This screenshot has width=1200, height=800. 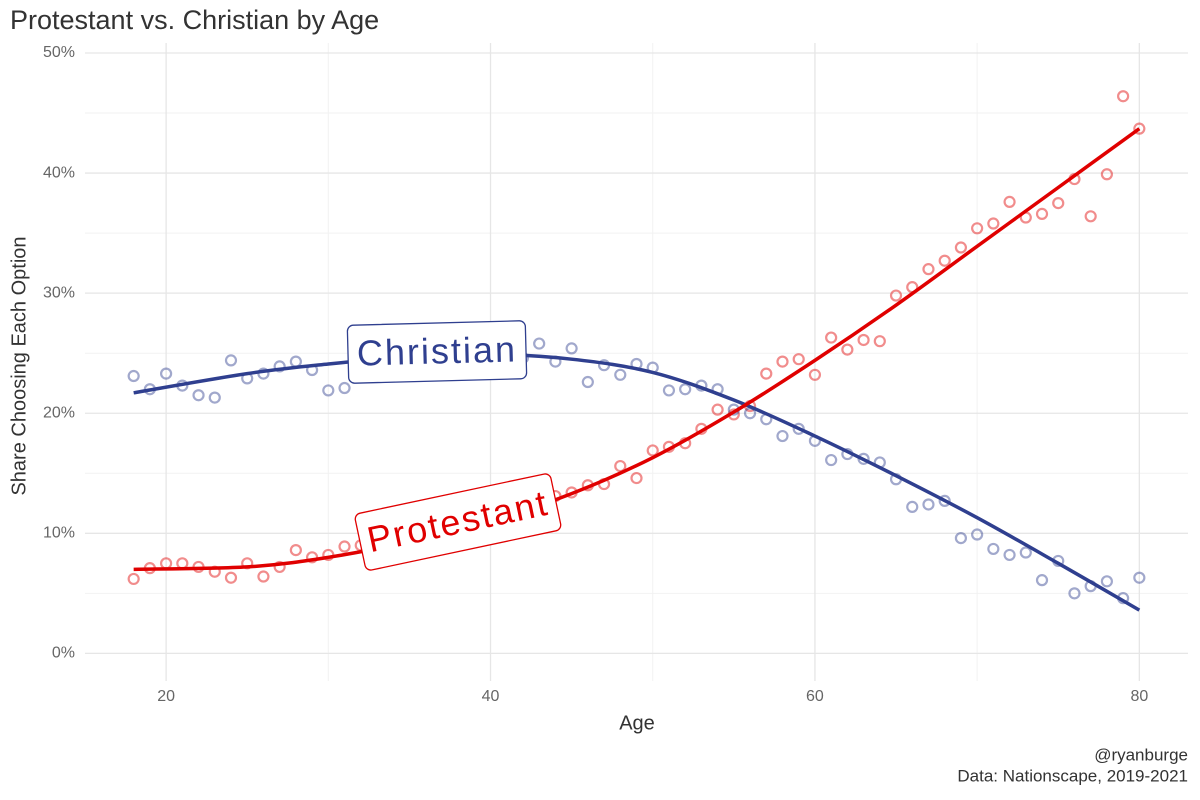 What do you see at coordinates (637, 723) in the screenshot?
I see `x-axis-label: Age` at bounding box center [637, 723].